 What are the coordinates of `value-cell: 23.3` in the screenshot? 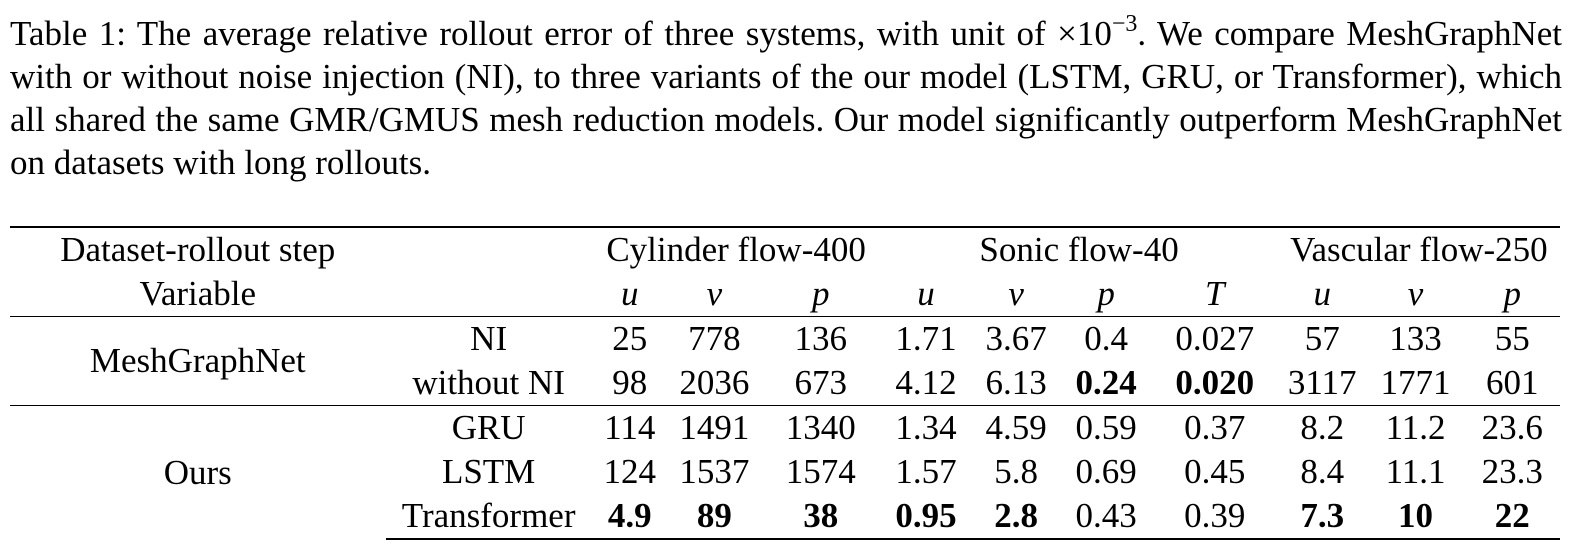 It's located at (1512, 471).